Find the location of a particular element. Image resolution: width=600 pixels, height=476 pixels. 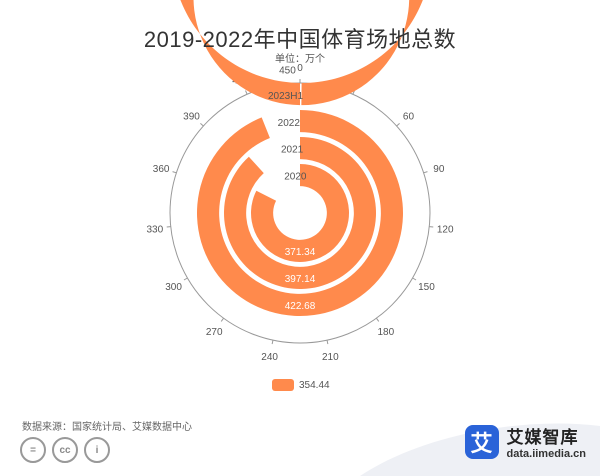

angle-tick-label: 300 is located at coordinates (173, 287).